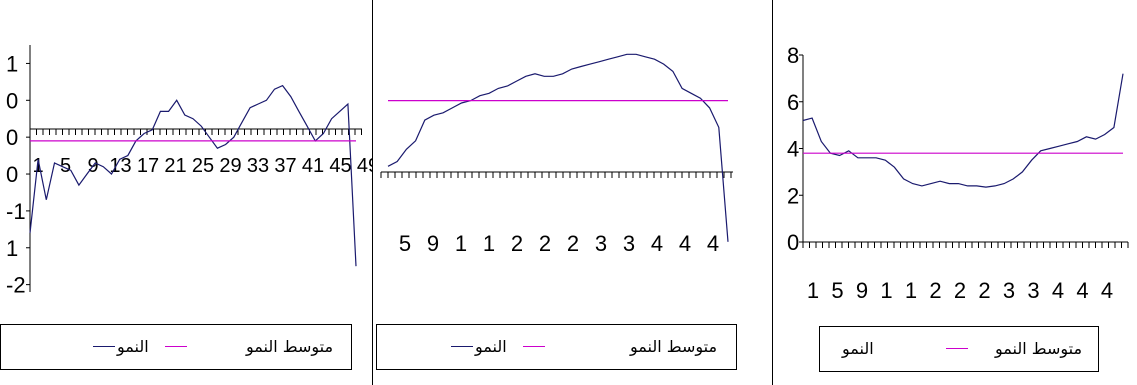  I want to click on x-tick-label: 25, so click(203, 166).